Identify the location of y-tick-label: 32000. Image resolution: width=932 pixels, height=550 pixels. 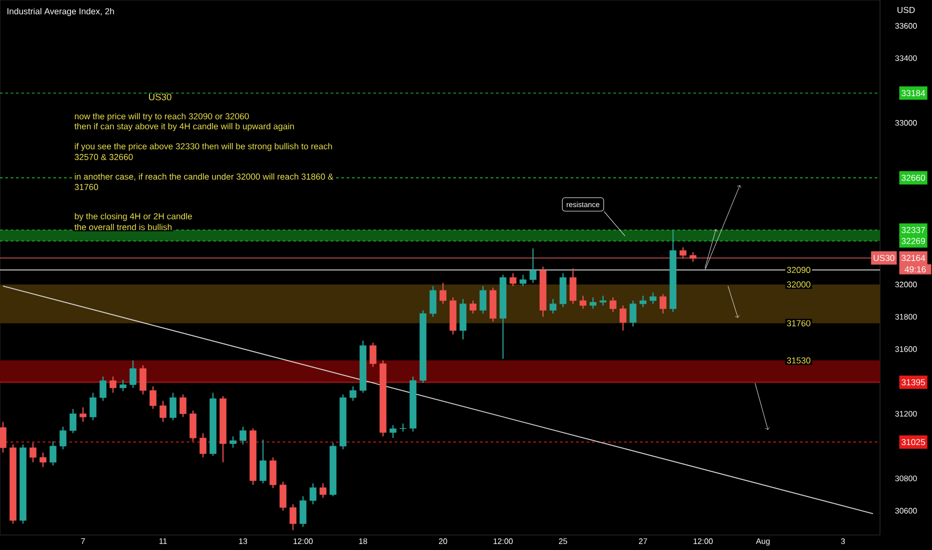
(906, 285).